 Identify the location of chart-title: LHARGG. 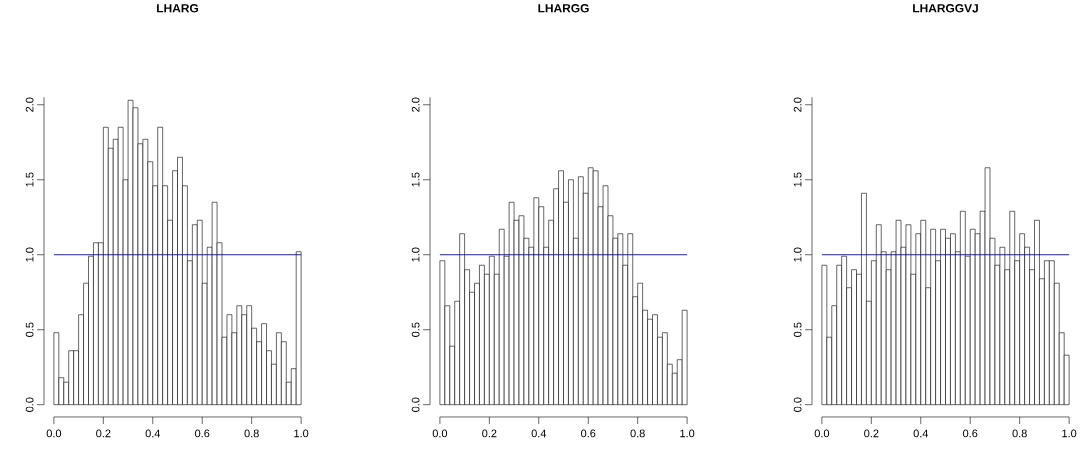
(563, 8).